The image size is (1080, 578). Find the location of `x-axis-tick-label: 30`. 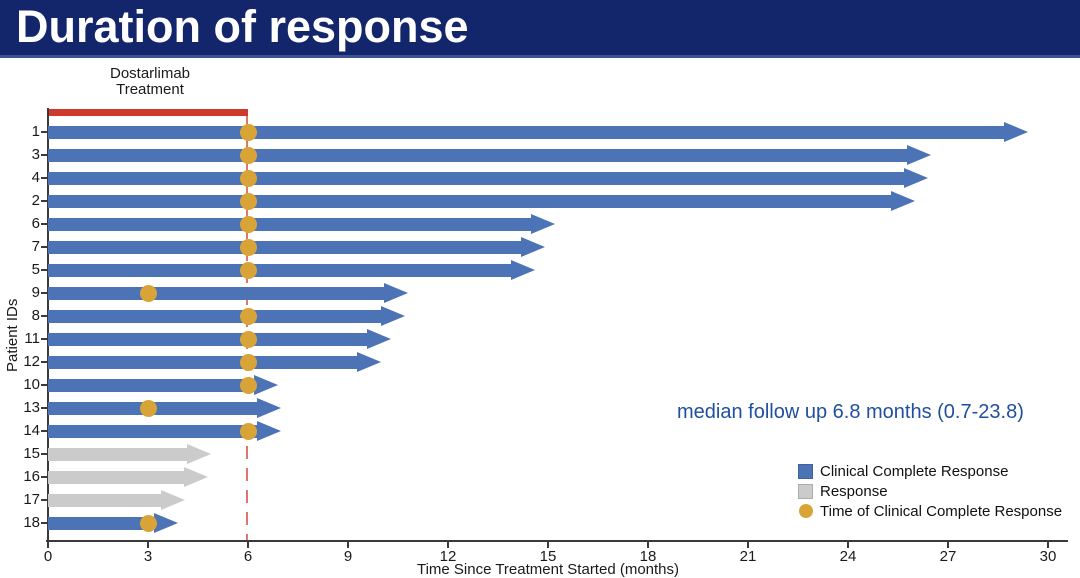

x-axis-tick-label: 30 is located at coordinates (1048, 556).